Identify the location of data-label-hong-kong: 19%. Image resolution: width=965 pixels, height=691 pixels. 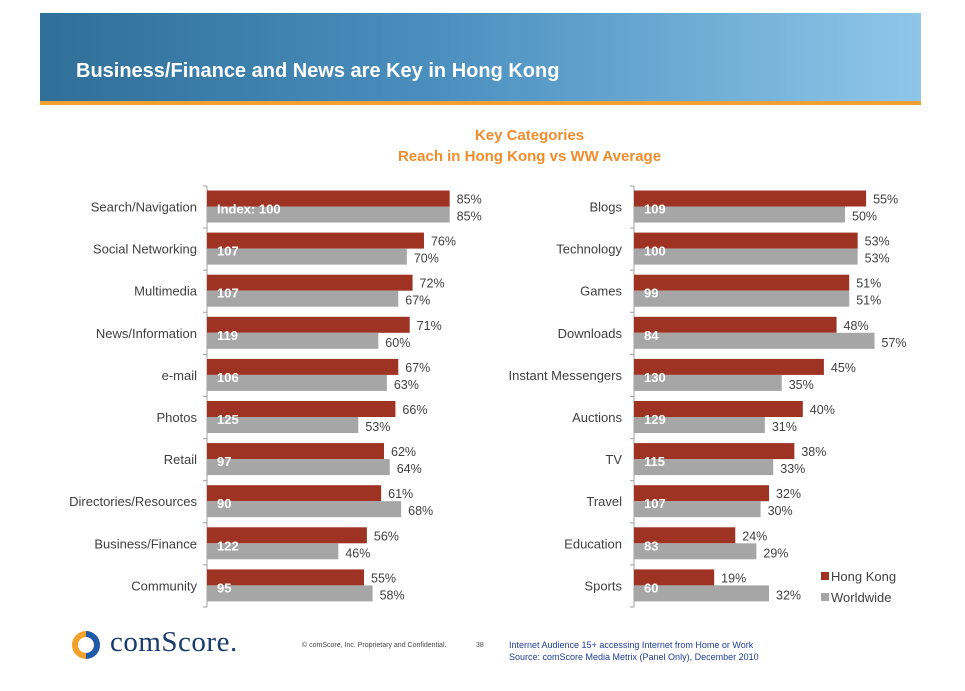
(733, 578).